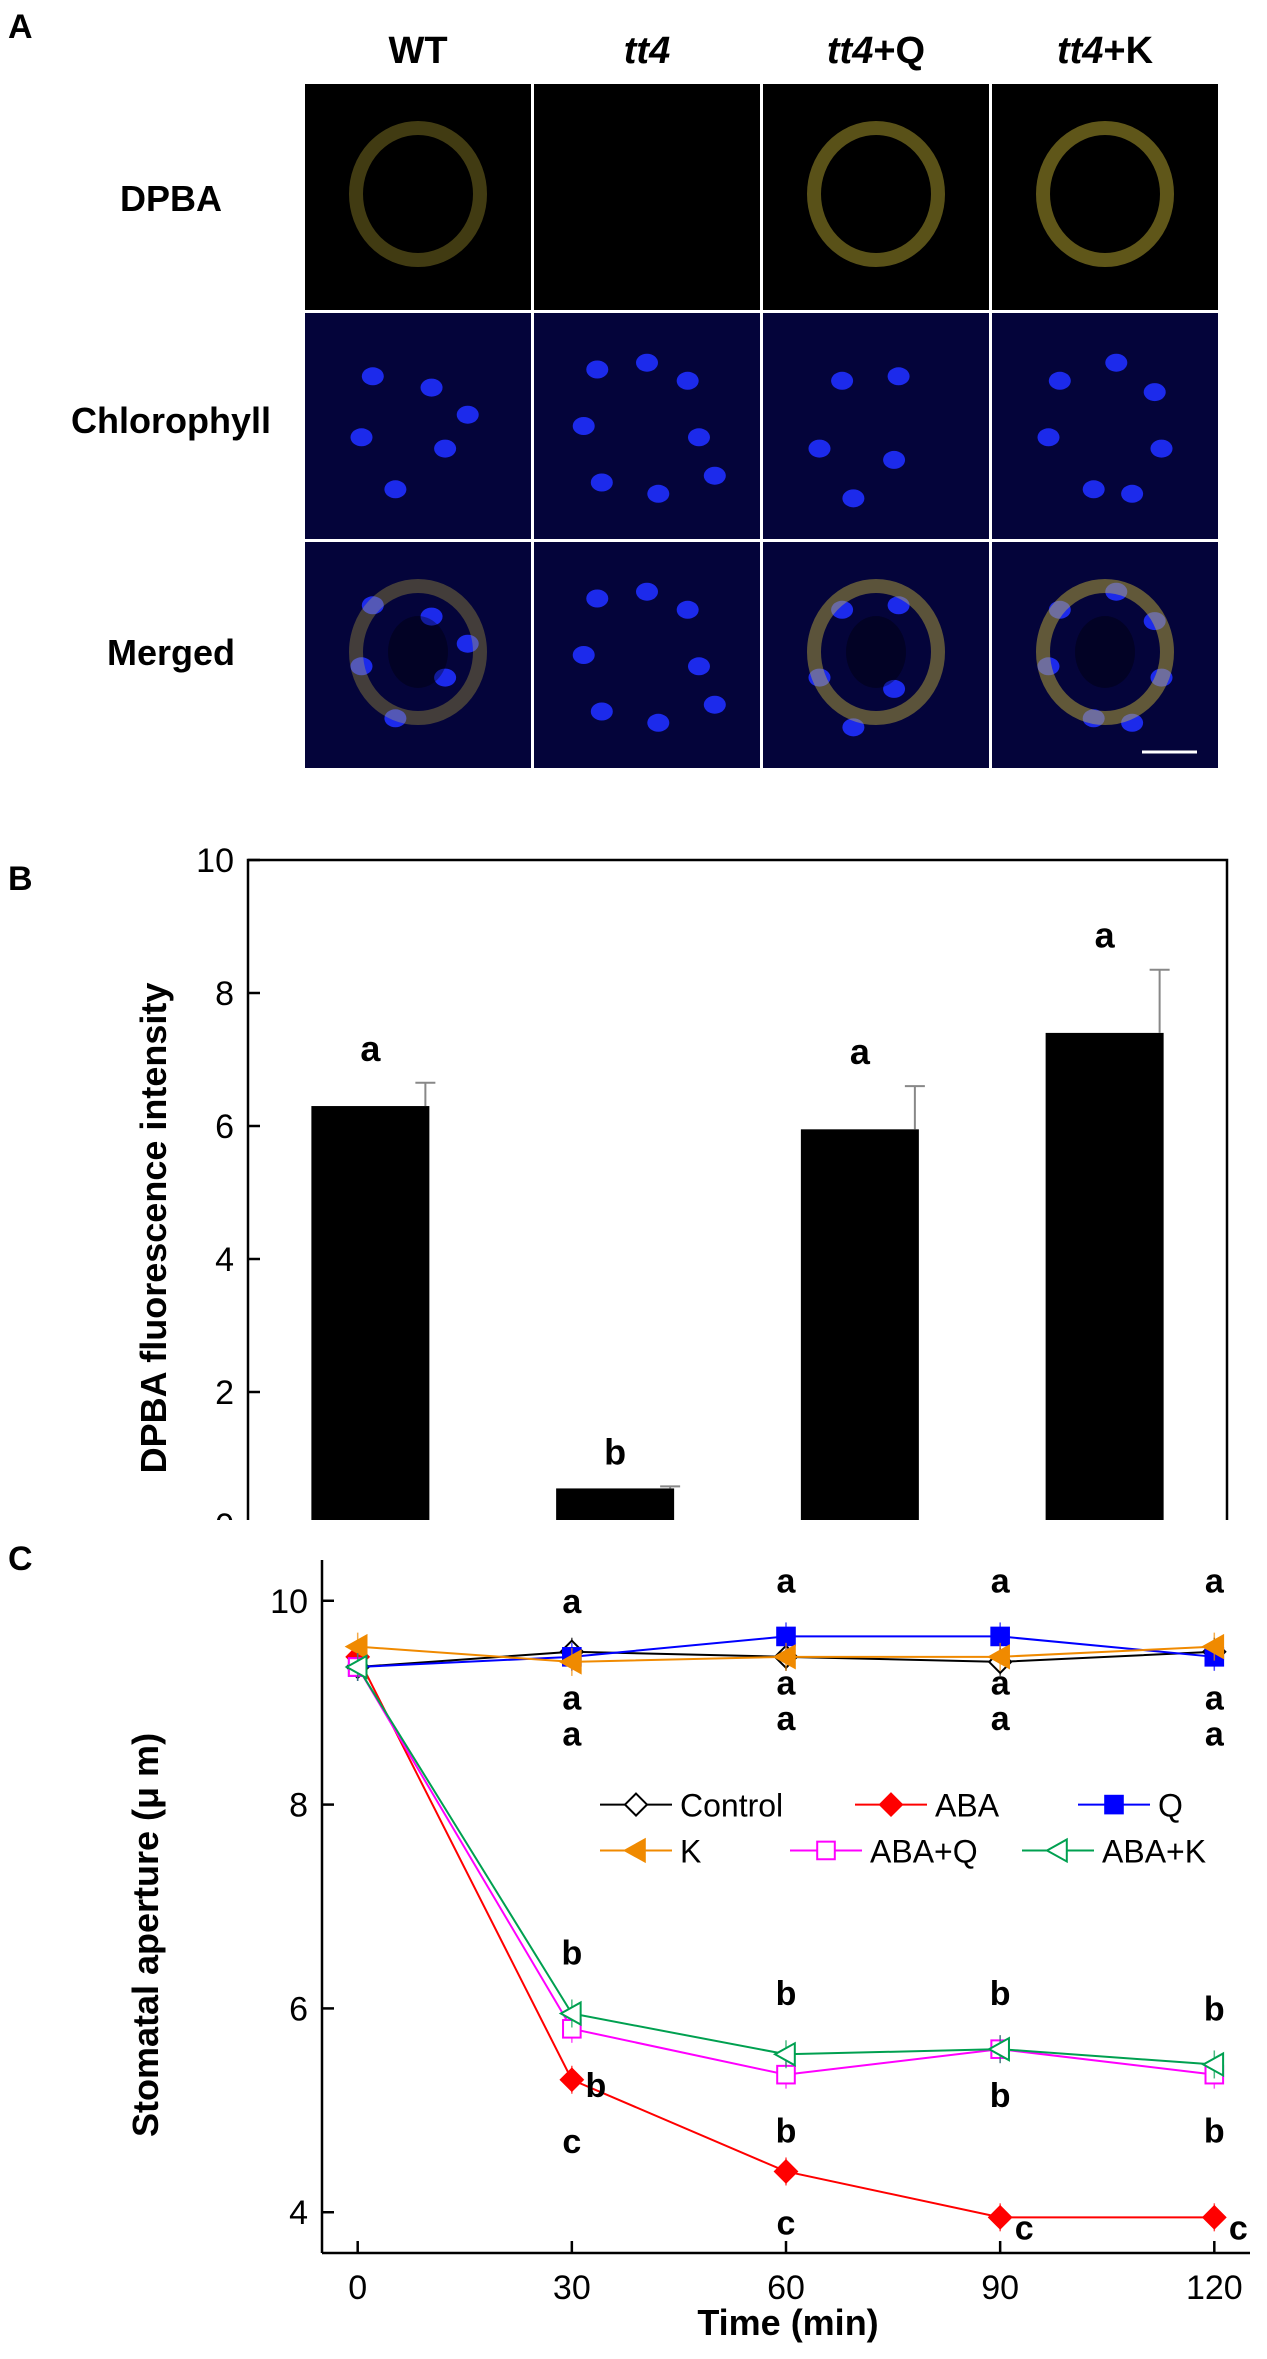 This screenshot has width=1267, height=2359. I want to click on micrograph-merged-wt, so click(418, 655).